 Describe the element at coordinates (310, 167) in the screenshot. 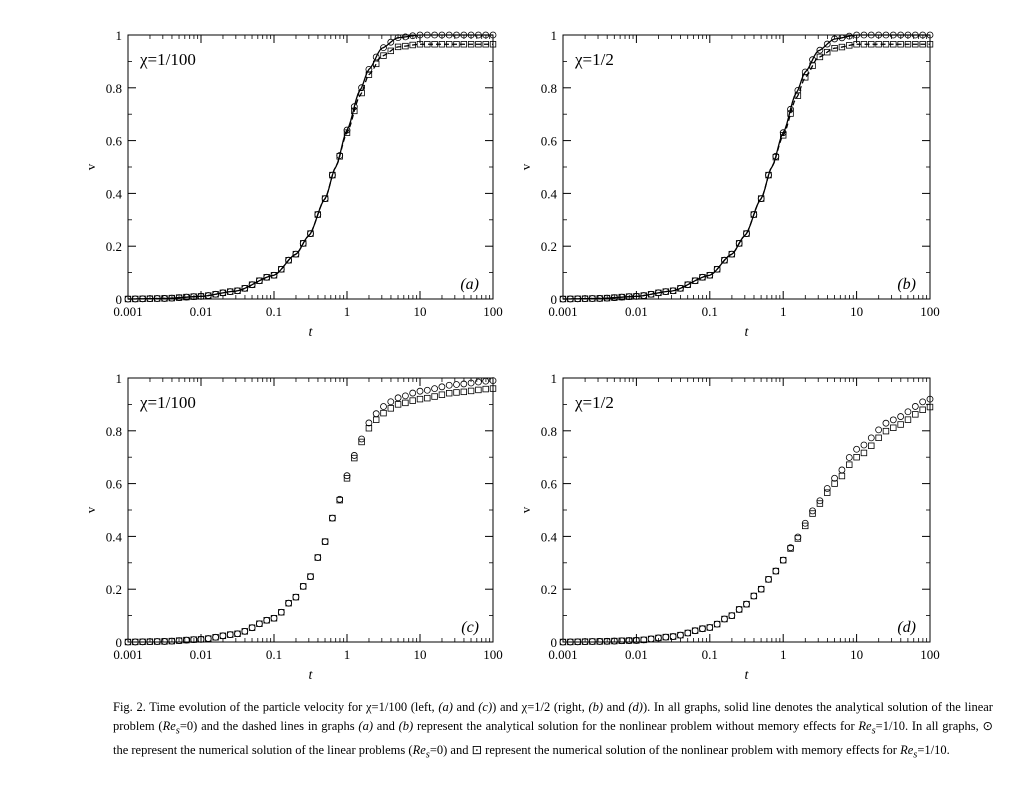

I see `analytical-linear-line` at that location.